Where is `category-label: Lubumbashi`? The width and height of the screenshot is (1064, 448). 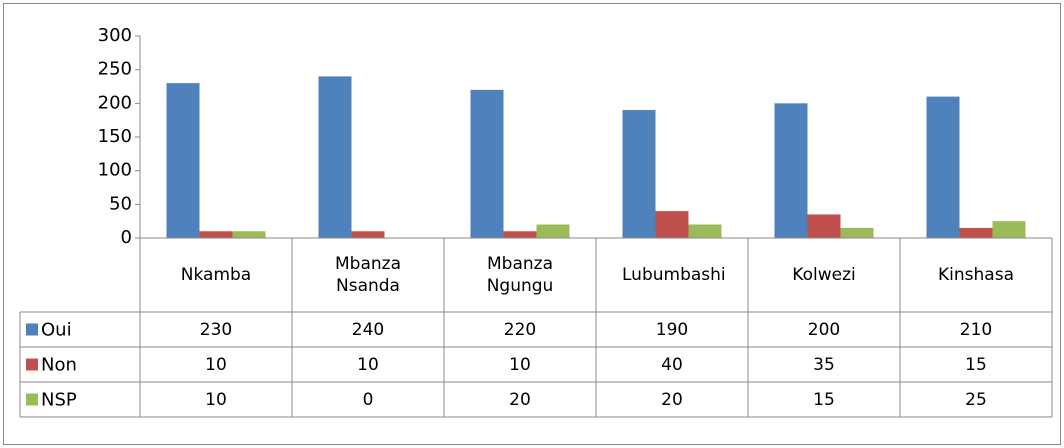 category-label: Lubumbashi is located at coordinates (672, 275).